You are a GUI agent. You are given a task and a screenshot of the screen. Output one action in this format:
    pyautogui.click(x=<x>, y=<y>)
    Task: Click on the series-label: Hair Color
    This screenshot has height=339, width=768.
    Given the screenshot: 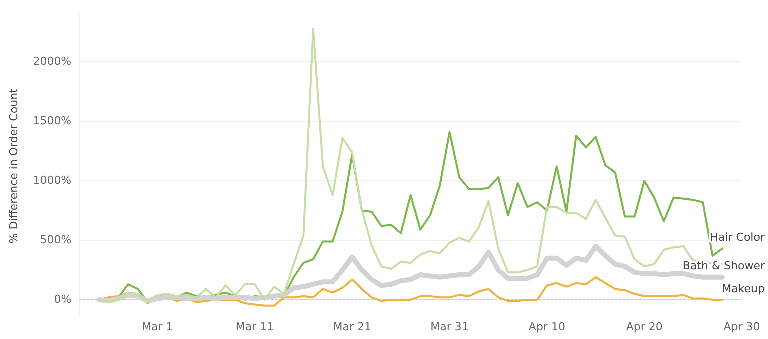 What is the action you would take?
    pyautogui.click(x=738, y=237)
    